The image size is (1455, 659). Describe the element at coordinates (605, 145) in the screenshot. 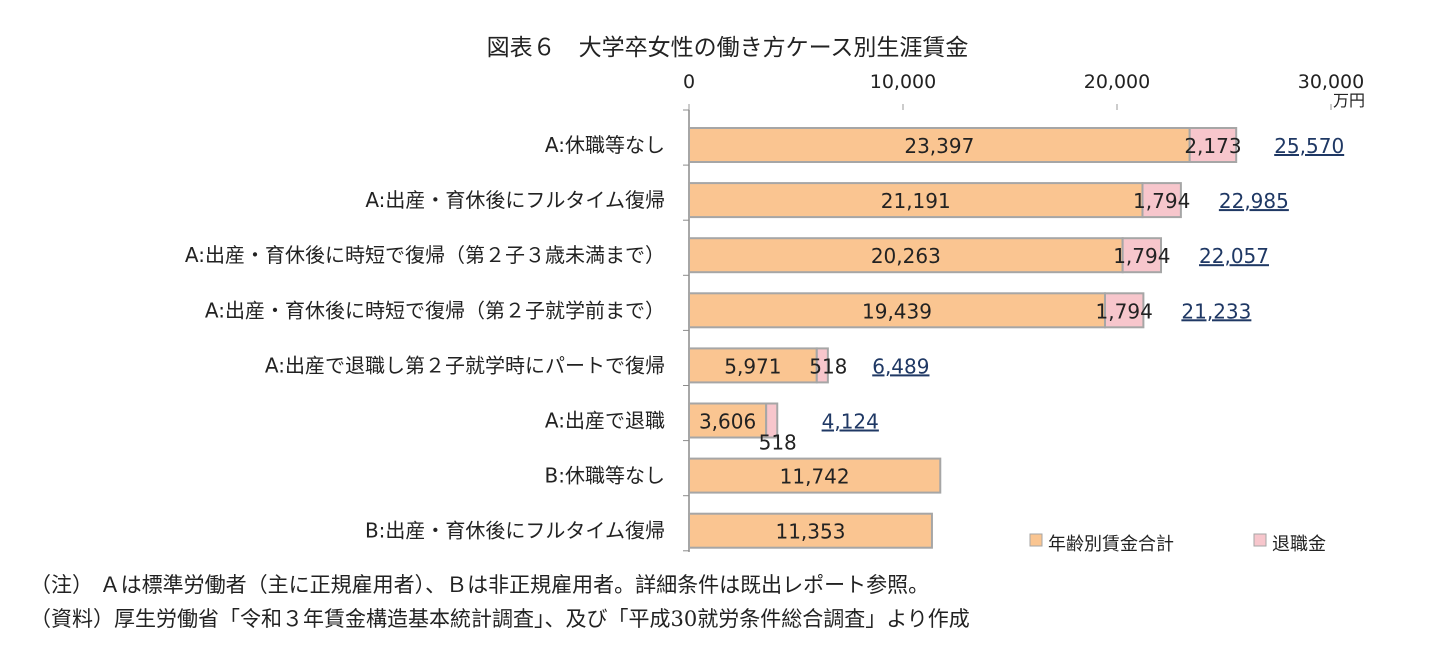

I see `category-label: A:休職等なし` at that location.